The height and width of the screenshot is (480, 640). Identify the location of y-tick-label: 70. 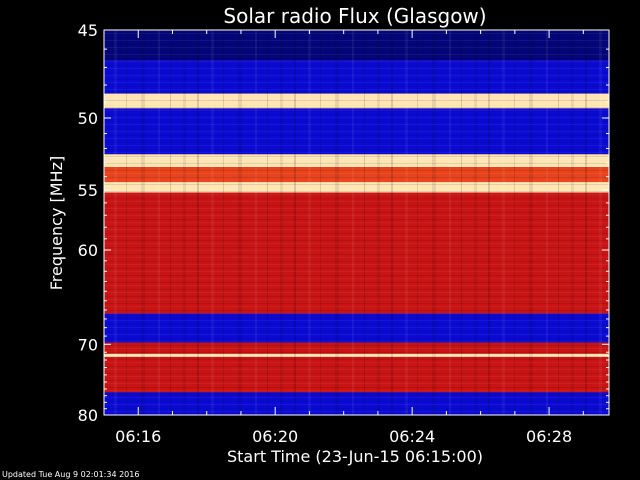
(88, 344).